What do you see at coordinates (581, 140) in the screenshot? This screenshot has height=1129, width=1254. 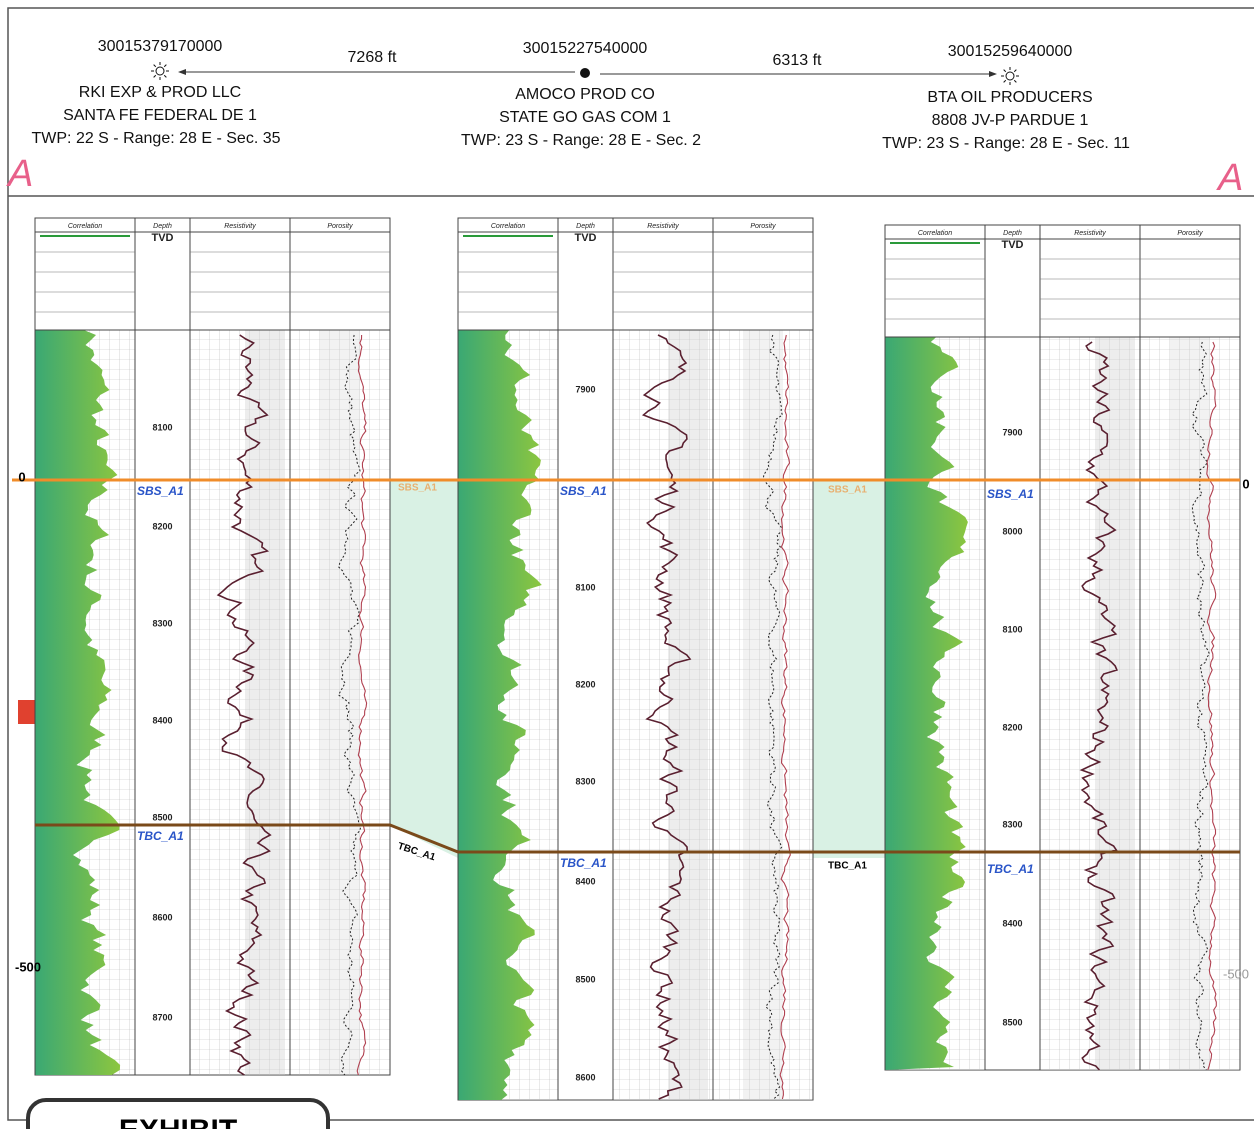 I see `location: TWP: 23 S - Range: 28 E - Sec. 2` at bounding box center [581, 140].